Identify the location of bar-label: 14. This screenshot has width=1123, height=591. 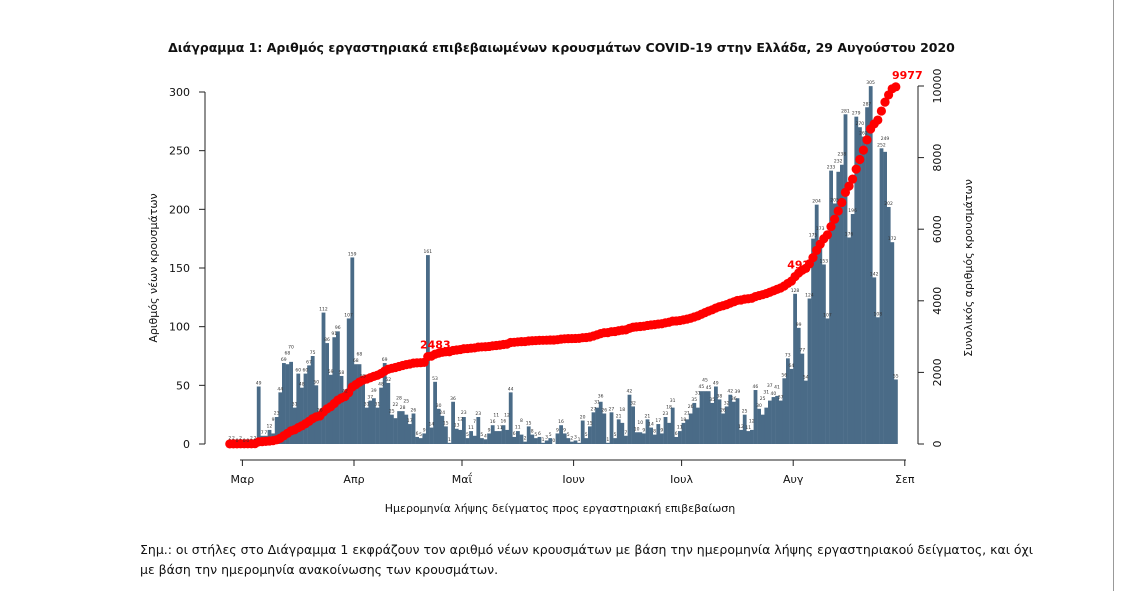
(432, 425).